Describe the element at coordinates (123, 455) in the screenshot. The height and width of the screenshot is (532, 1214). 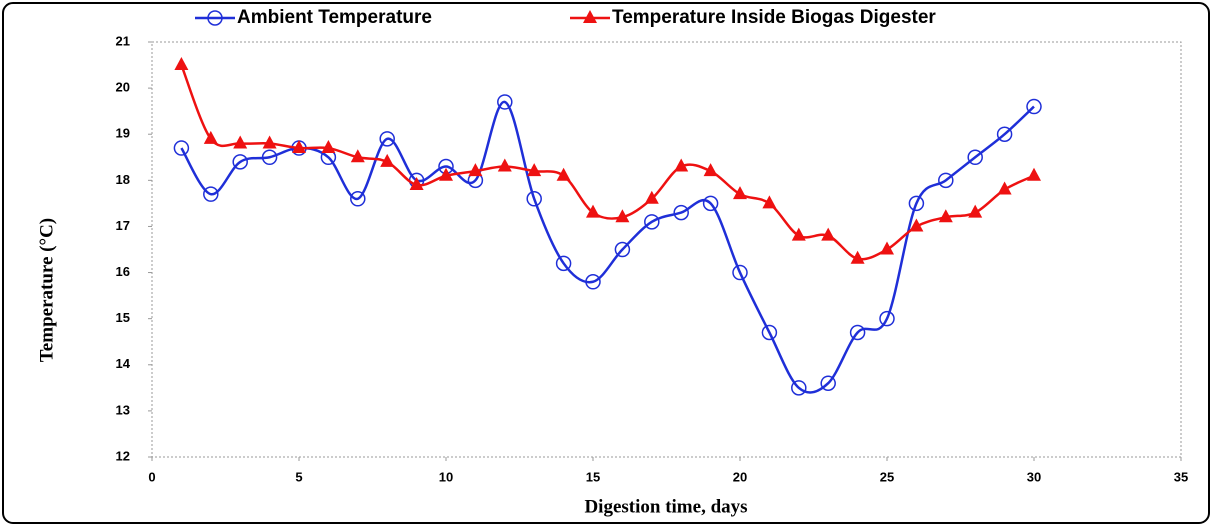
I see `y-tick-label: 12` at that location.